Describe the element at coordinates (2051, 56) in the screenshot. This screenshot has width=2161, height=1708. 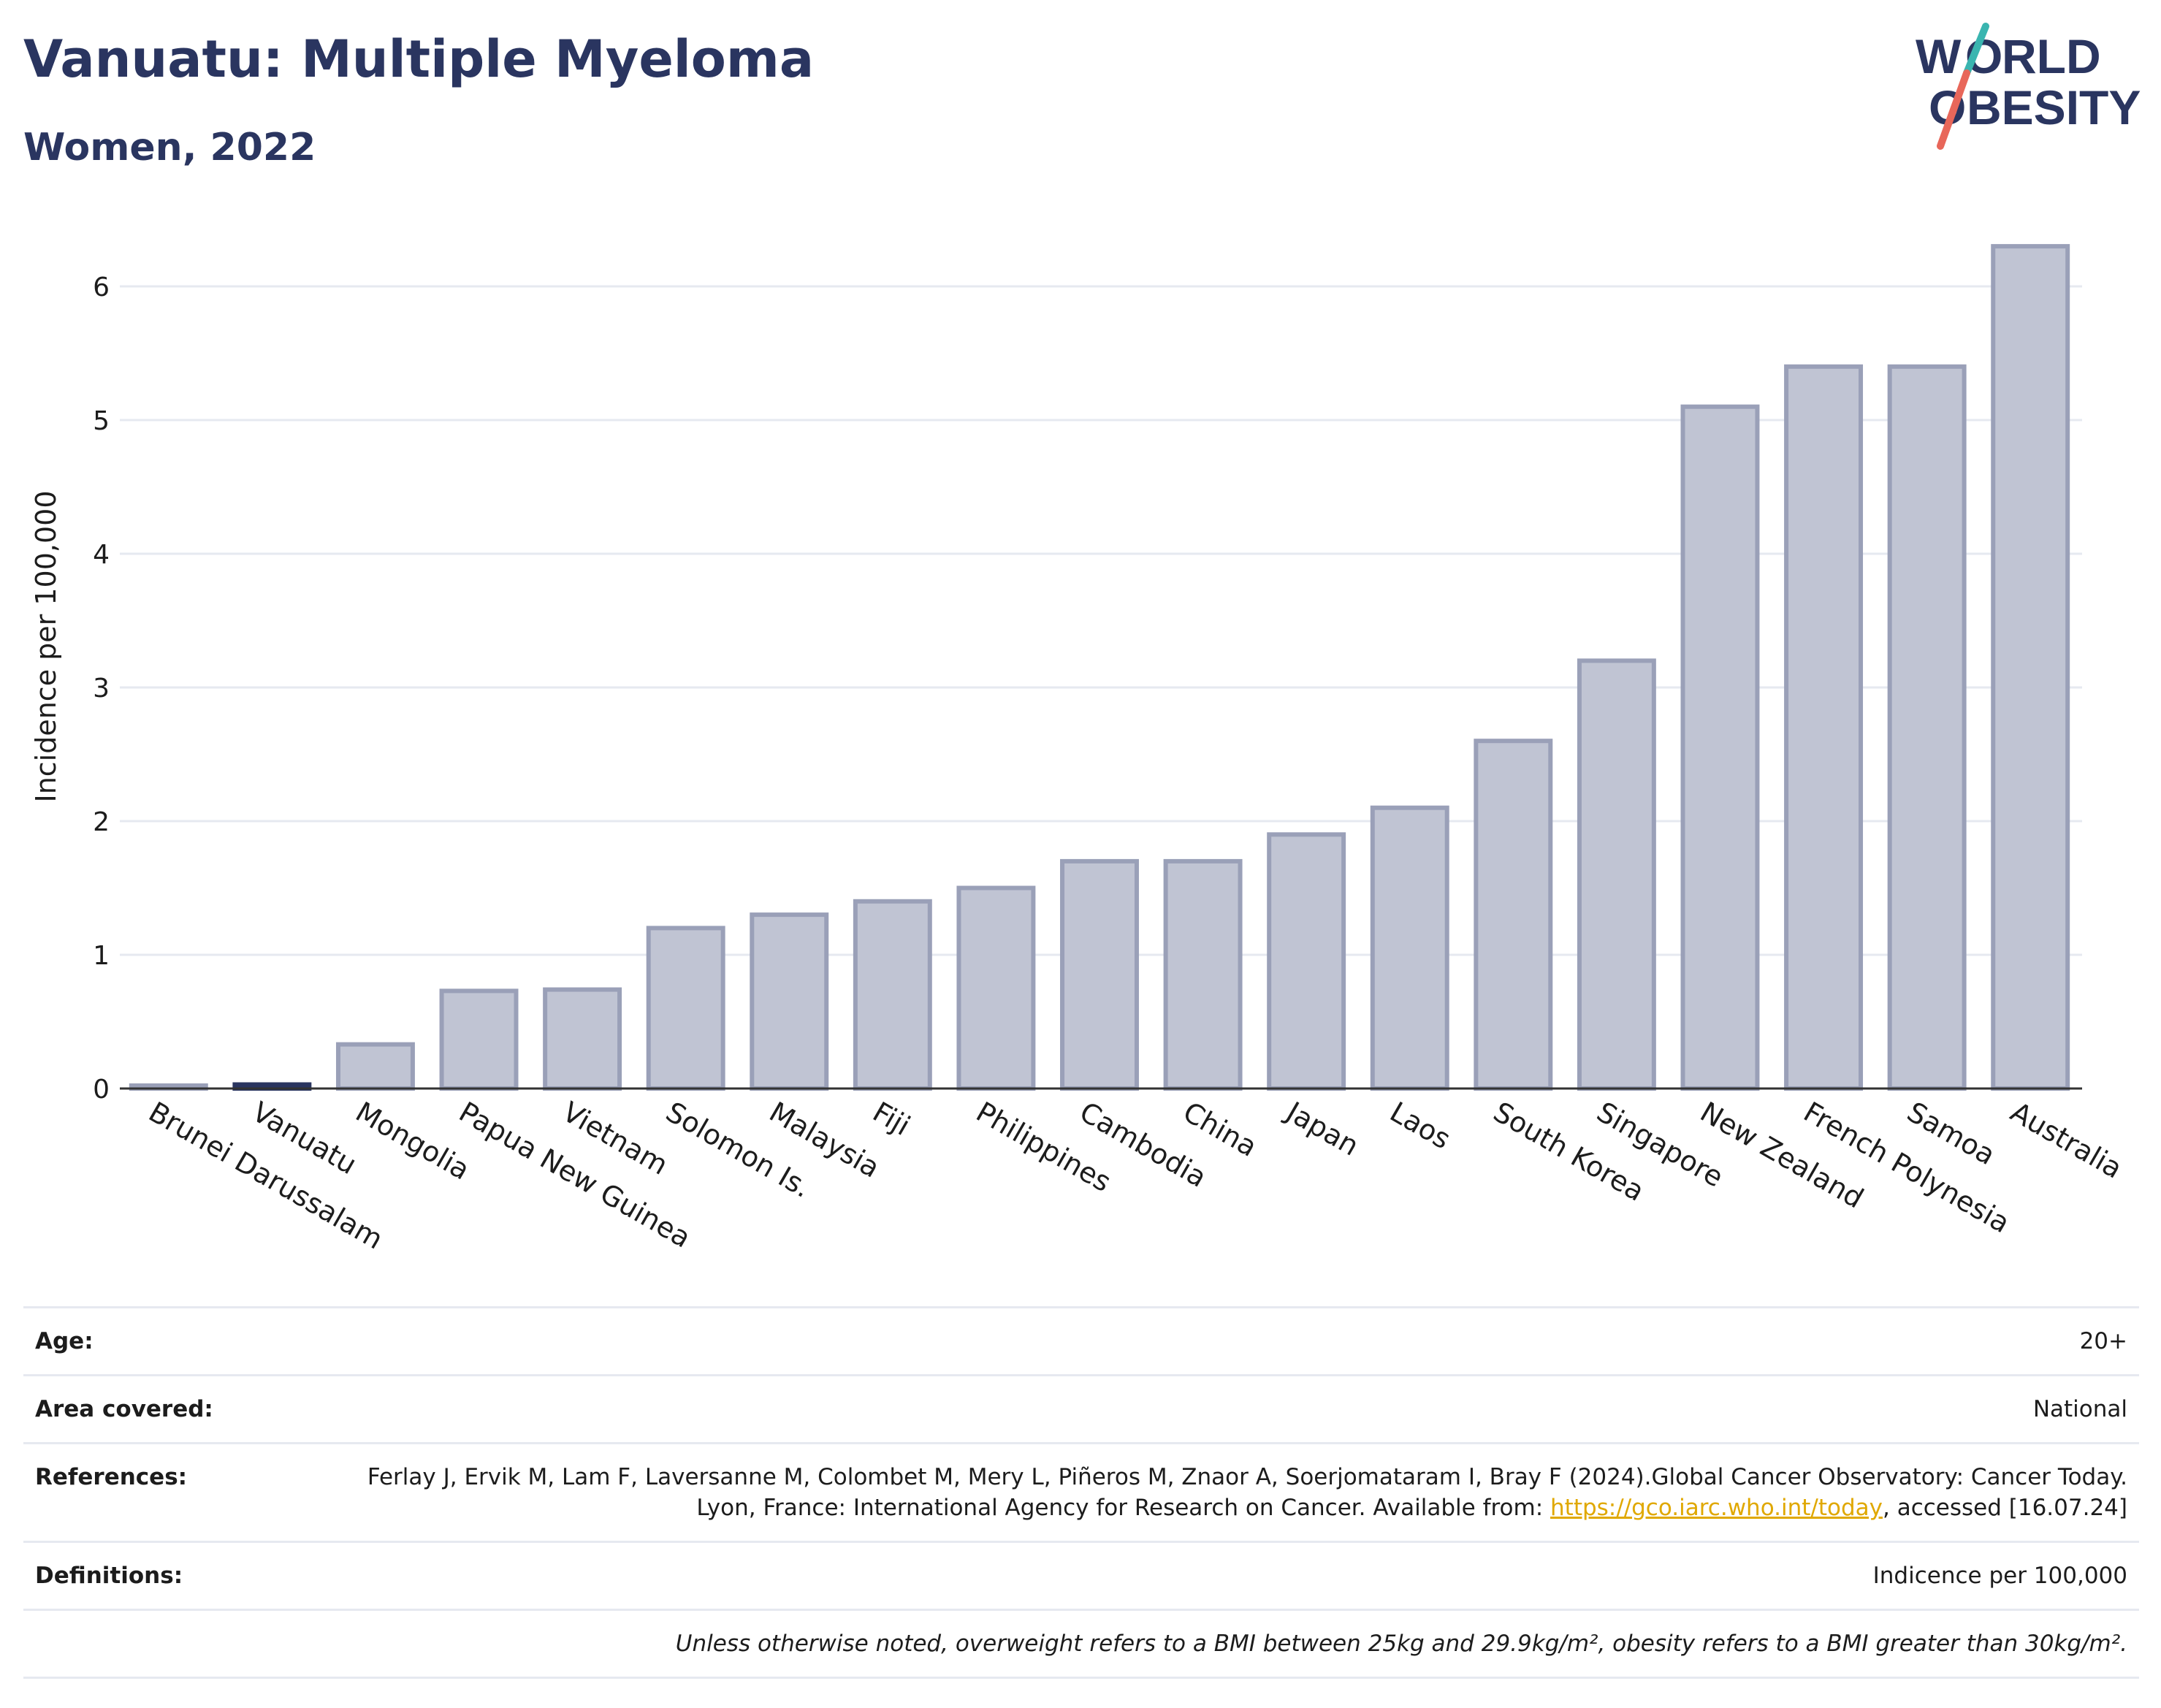
I see `svg-text: RLD` at that location.